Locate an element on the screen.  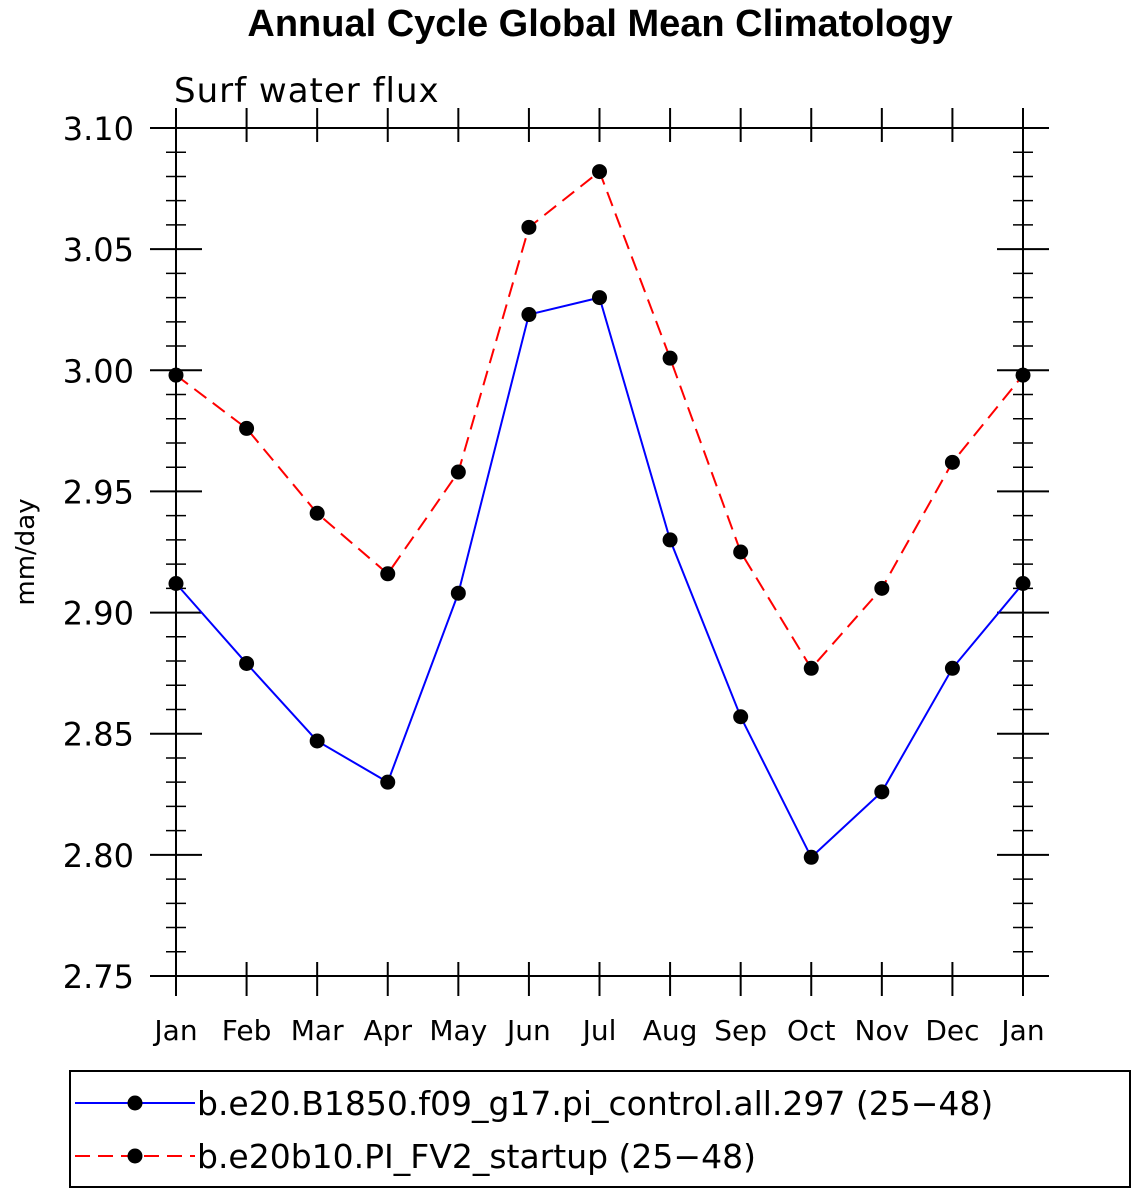
y-tick-label: 2.80 is located at coordinates (98, 856).